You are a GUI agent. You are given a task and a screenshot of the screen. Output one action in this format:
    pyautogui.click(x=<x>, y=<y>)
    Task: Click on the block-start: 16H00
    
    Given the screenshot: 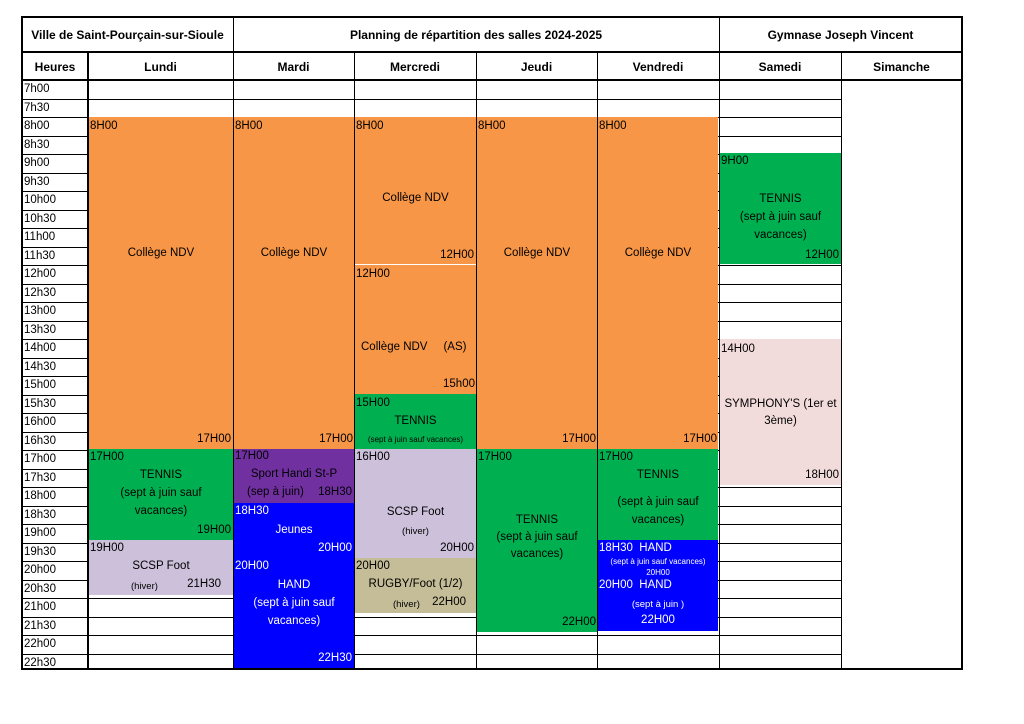 What is the action you would take?
    pyautogui.click(x=373, y=457)
    